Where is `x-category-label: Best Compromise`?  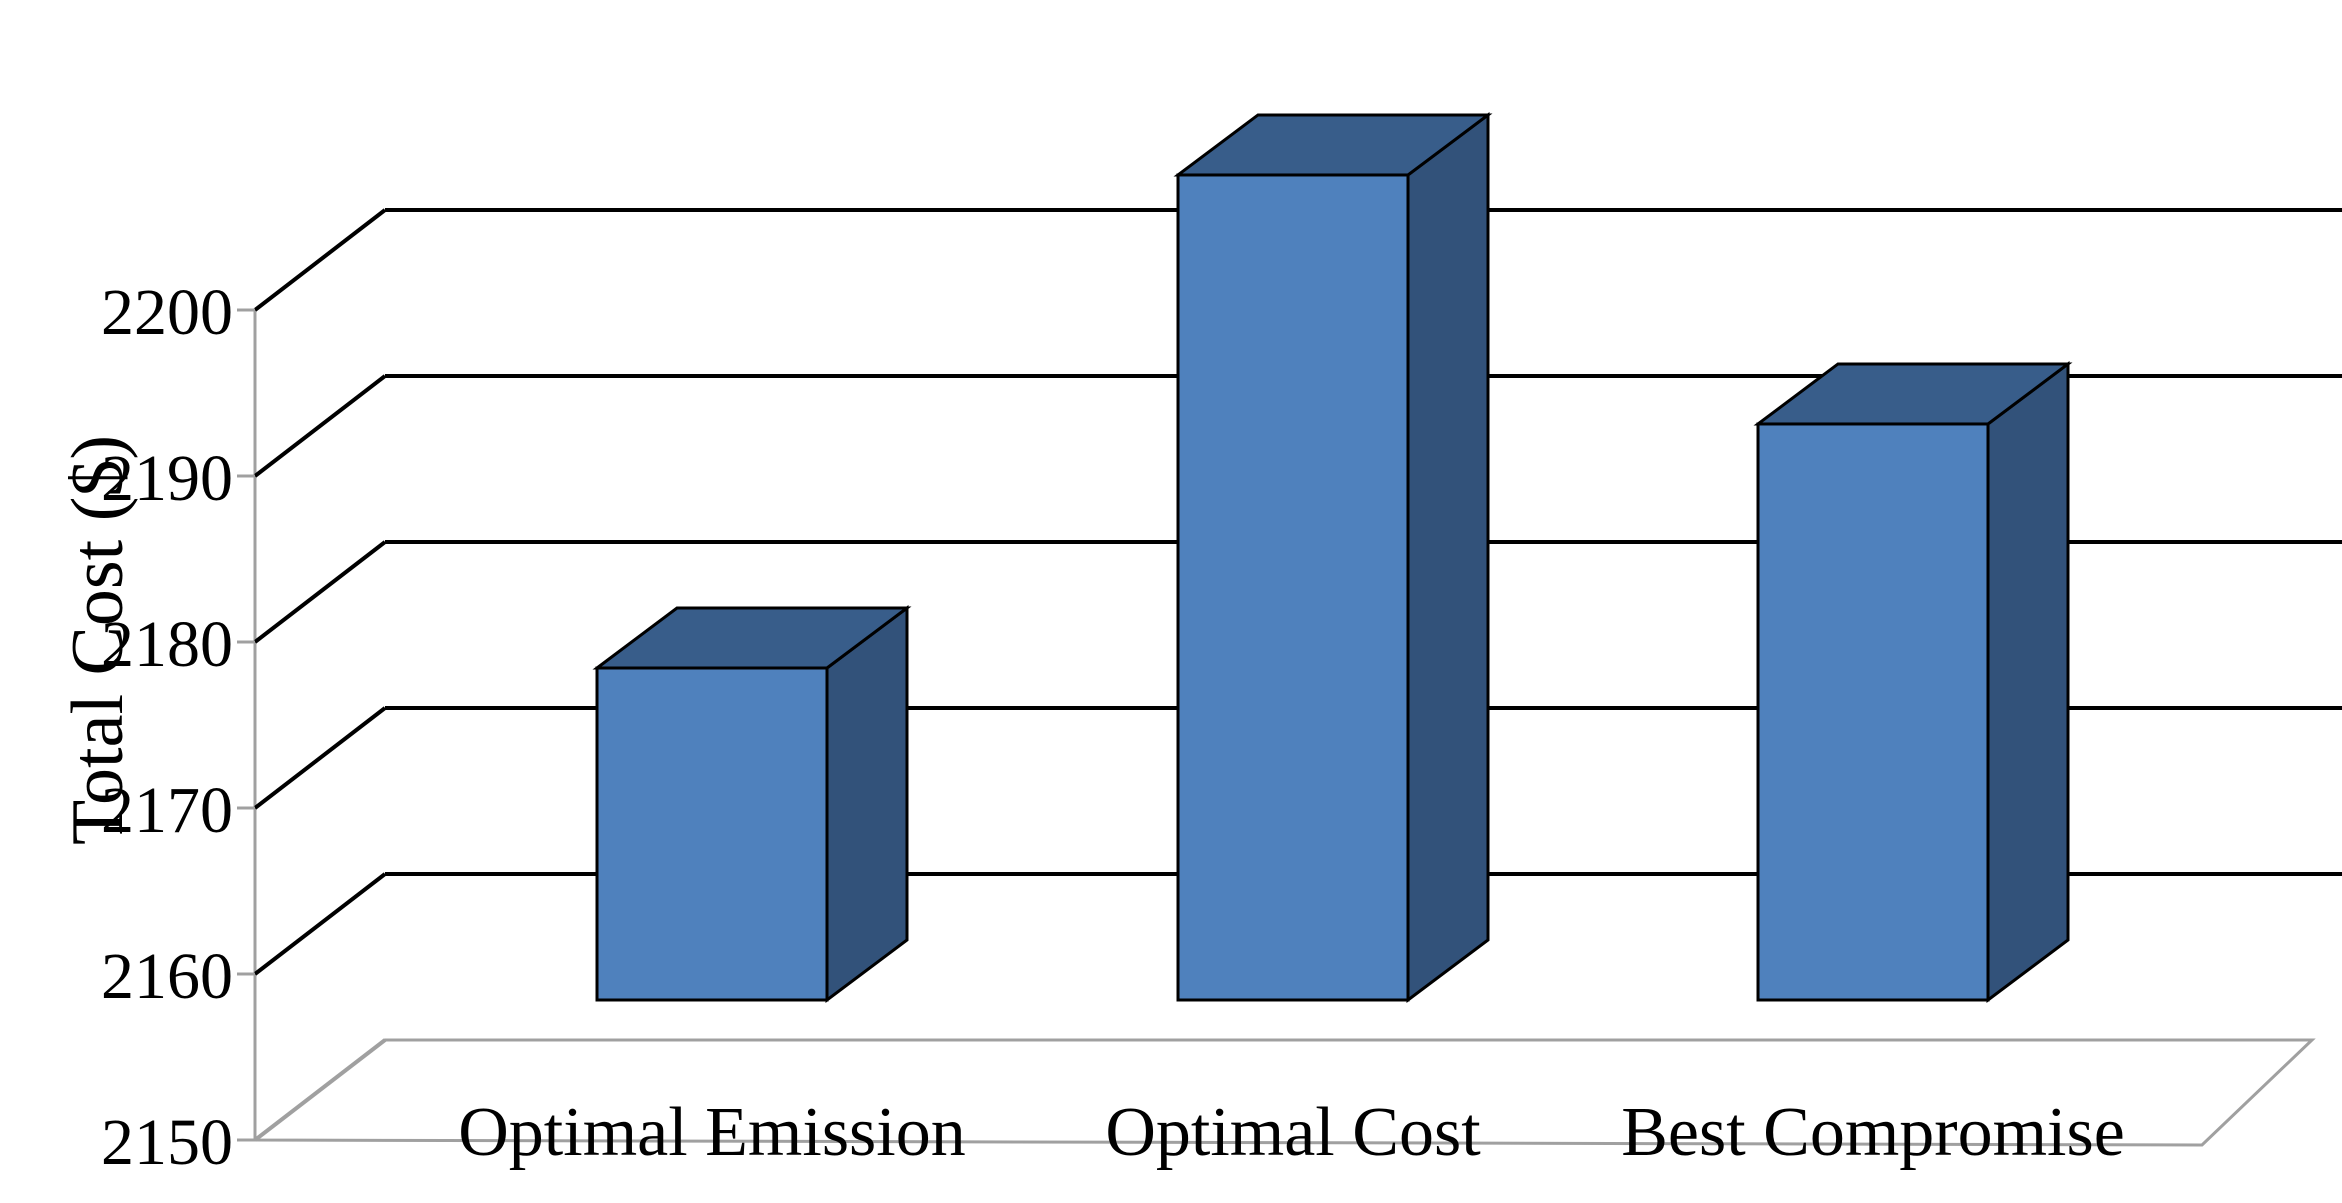 x-category-label: Best Compromise is located at coordinates (1873, 1132).